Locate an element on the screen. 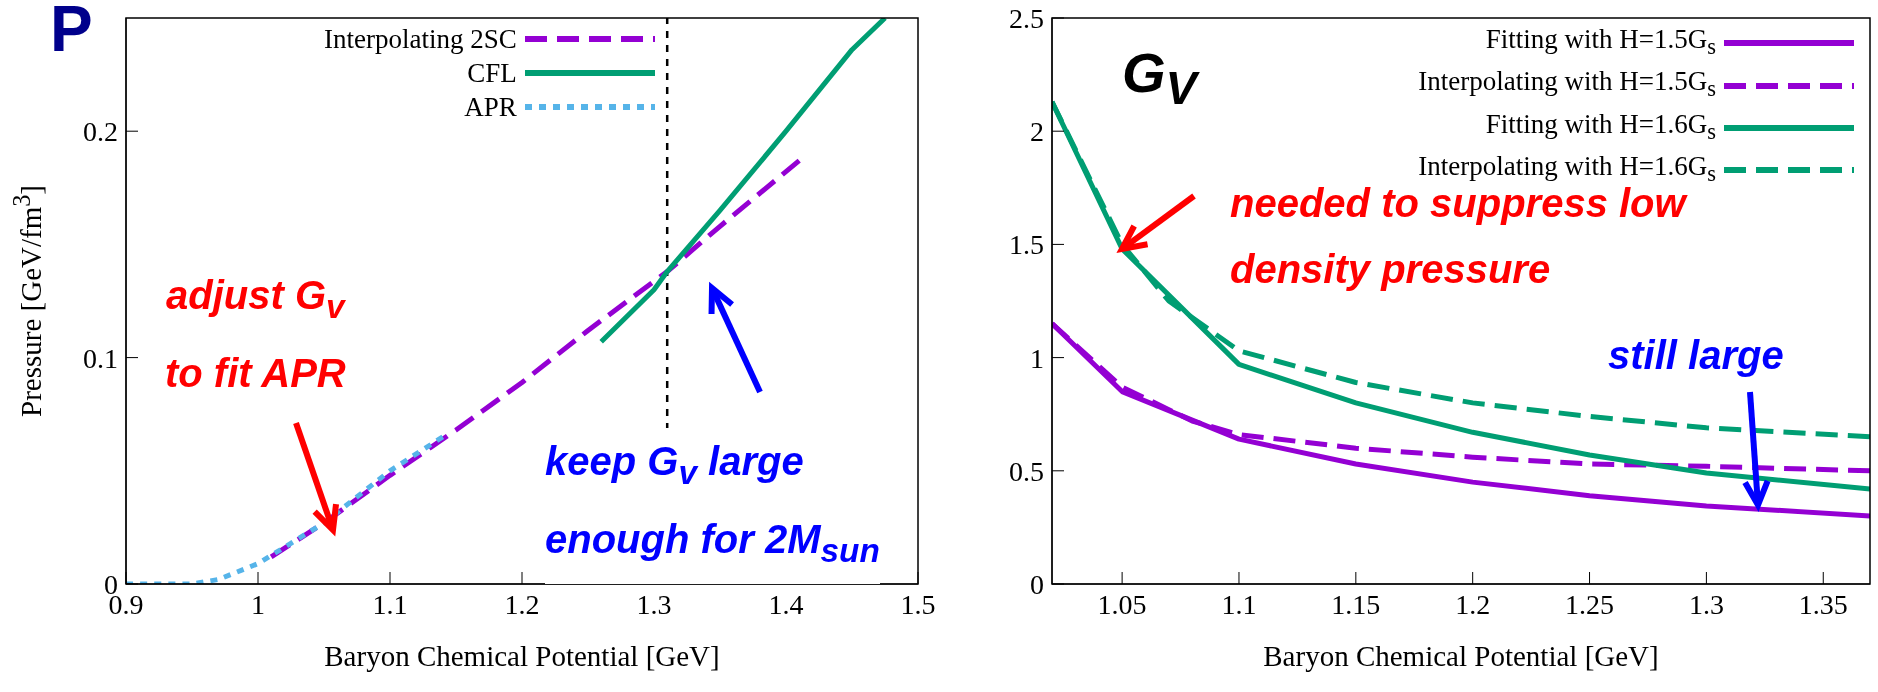 This screenshot has height=692, width=1878. x-tick-label: 1.15 is located at coordinates (1356, 604).